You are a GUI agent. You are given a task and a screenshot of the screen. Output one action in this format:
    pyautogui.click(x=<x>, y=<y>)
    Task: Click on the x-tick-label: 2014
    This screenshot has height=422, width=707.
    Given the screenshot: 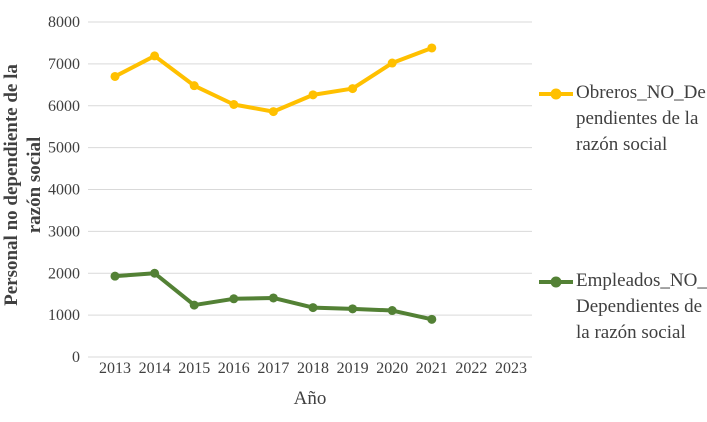 What is the action you would take?
    pyautogui.click(x=155, y=368)
    